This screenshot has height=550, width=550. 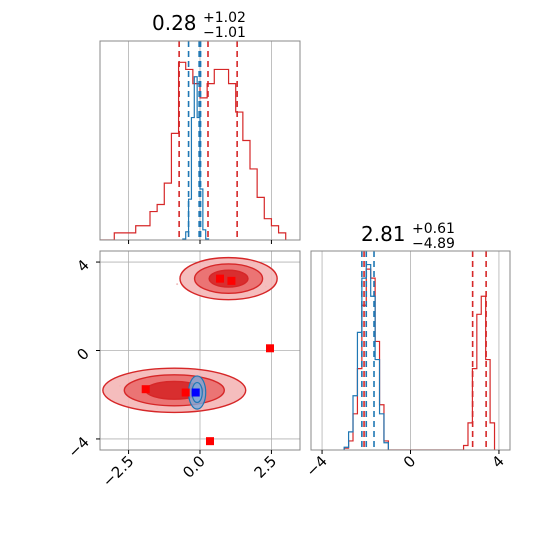 What do you see at coordinates (196, 158) in the screenshot?
I see `histogram-blue` at bounding box center [196, 158].